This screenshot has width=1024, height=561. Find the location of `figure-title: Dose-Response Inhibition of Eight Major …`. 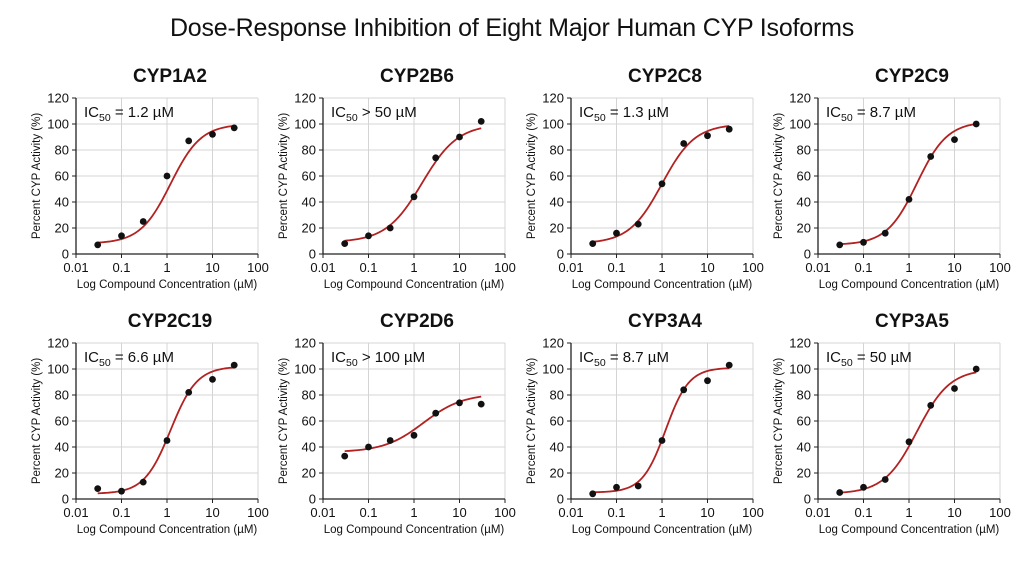

figure-title: Dose-Response Inhibition of Eight Major … is located at coordinates (512, 28).